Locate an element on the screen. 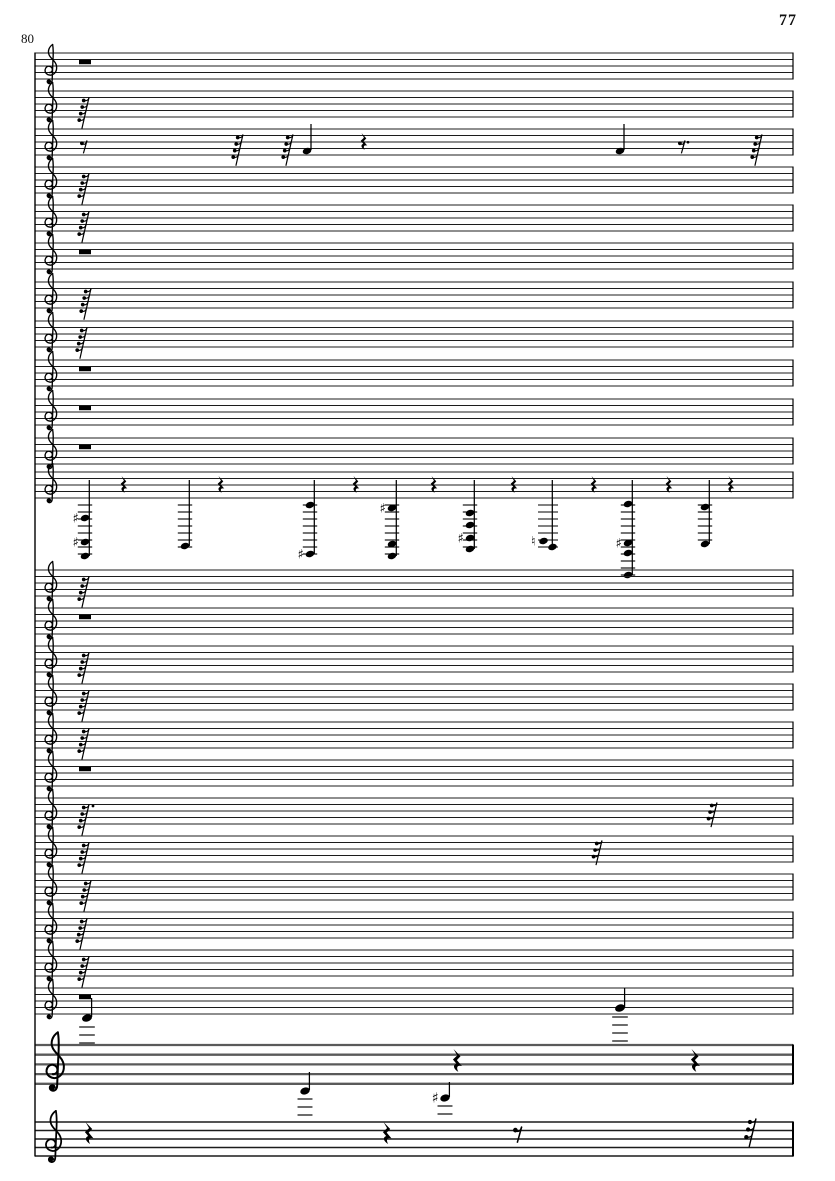  staff-12: ♯♯♯♯♯ ♮ ♯ is located at coordinates (414, 520).